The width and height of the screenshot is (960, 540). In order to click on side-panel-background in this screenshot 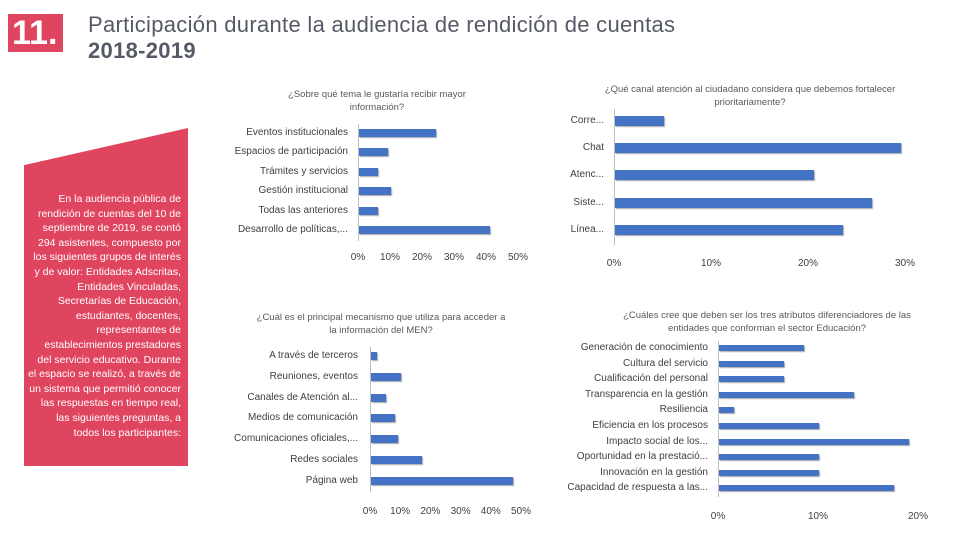, I will do `click(106, 297)`.